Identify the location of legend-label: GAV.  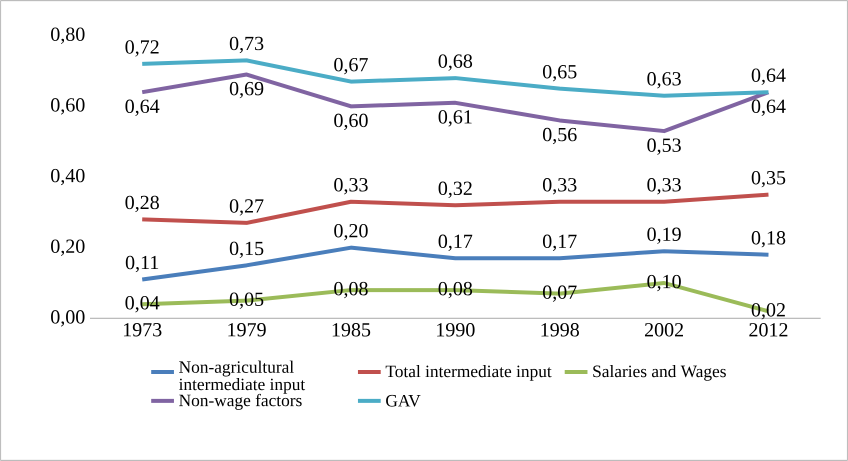
(403, 400).